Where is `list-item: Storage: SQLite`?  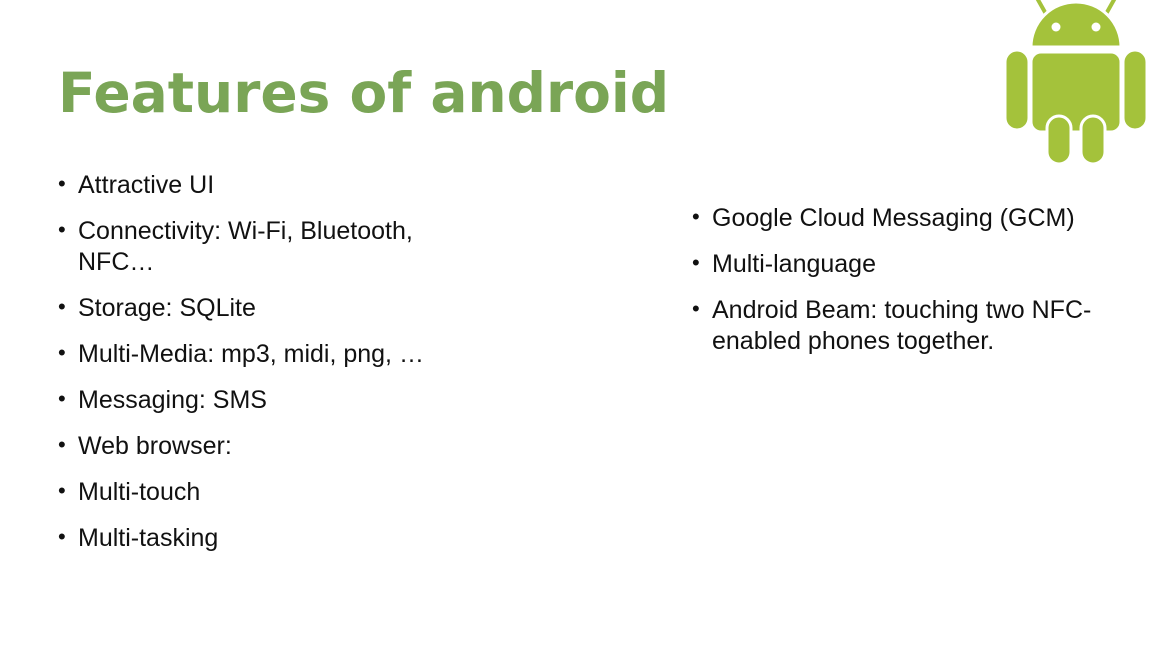
list-item: Storage: SQLite is located at coordinates (268, 307).